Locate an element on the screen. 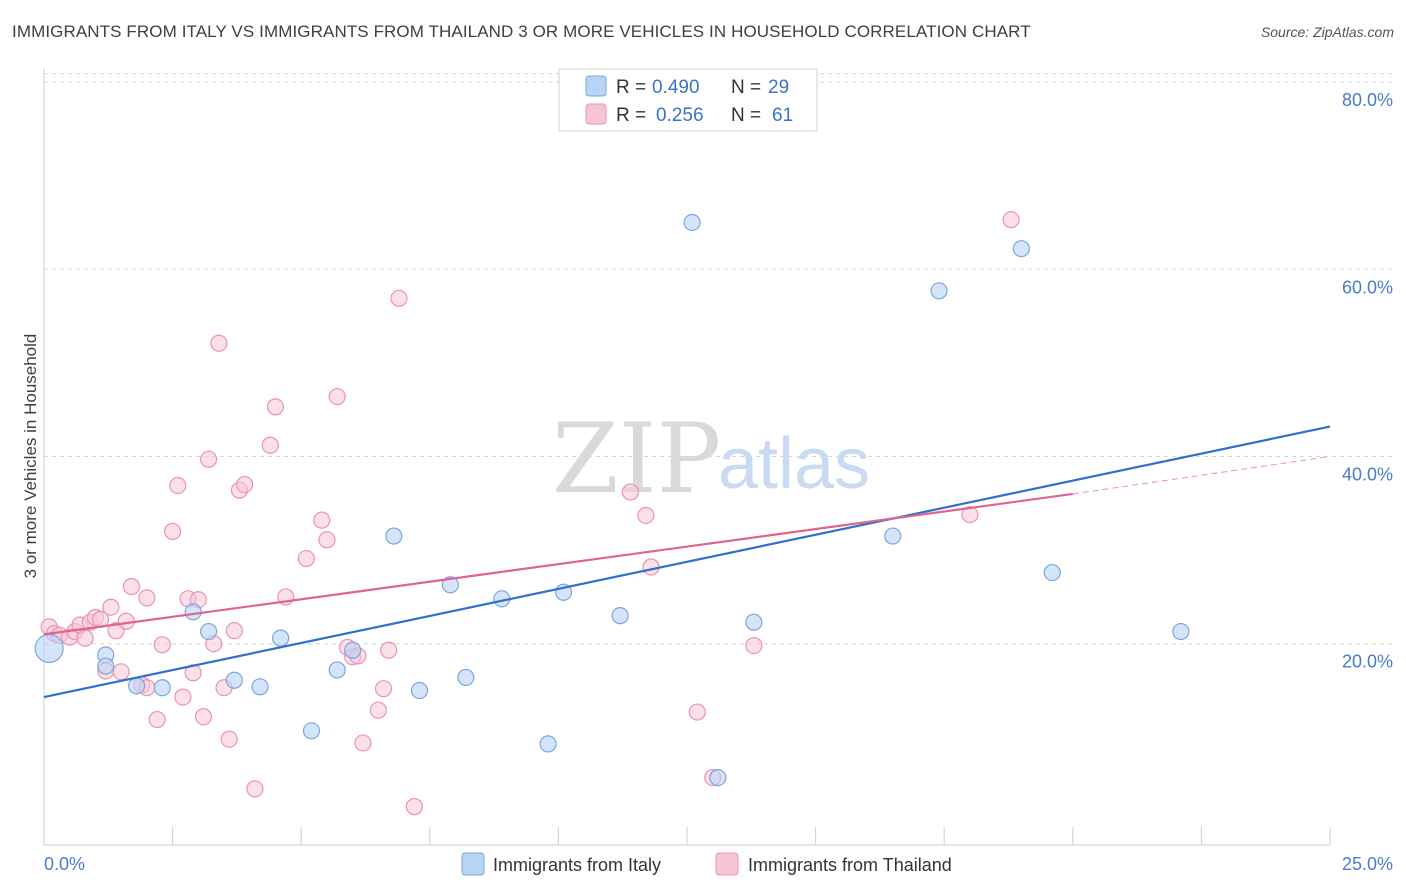  x-minor-ticks is located at coordinates (751, 836).